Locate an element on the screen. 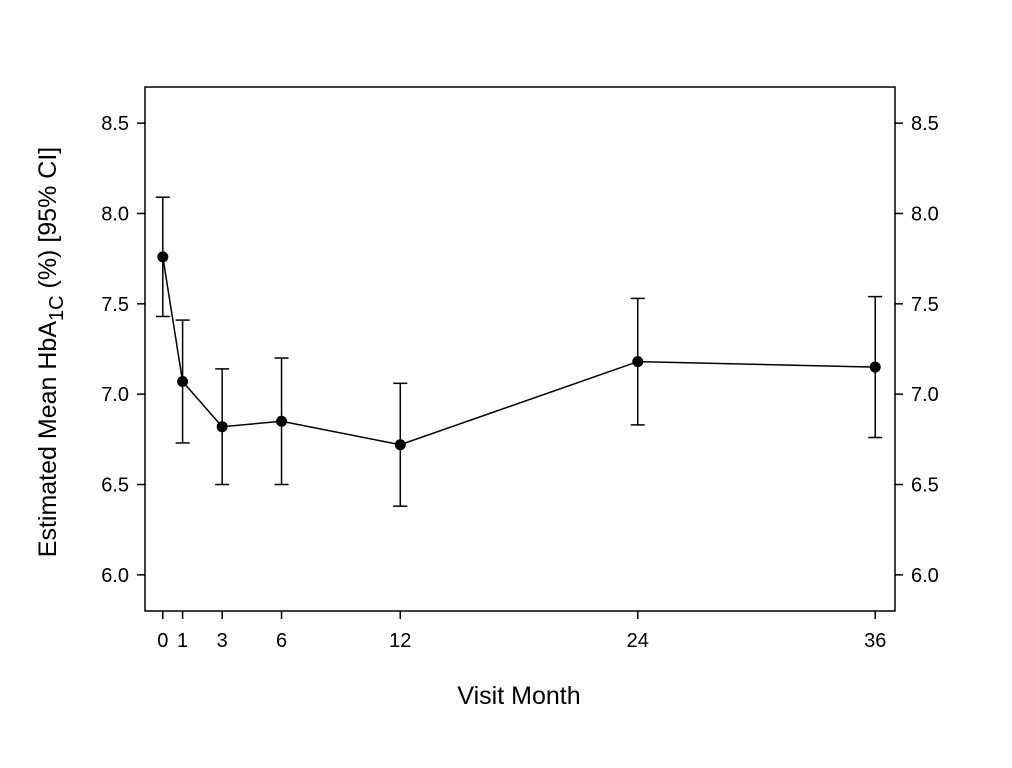 The height and width of the screenshot is (768, 1012). x-tick-label: 0 is located at coordinates (162, 641).